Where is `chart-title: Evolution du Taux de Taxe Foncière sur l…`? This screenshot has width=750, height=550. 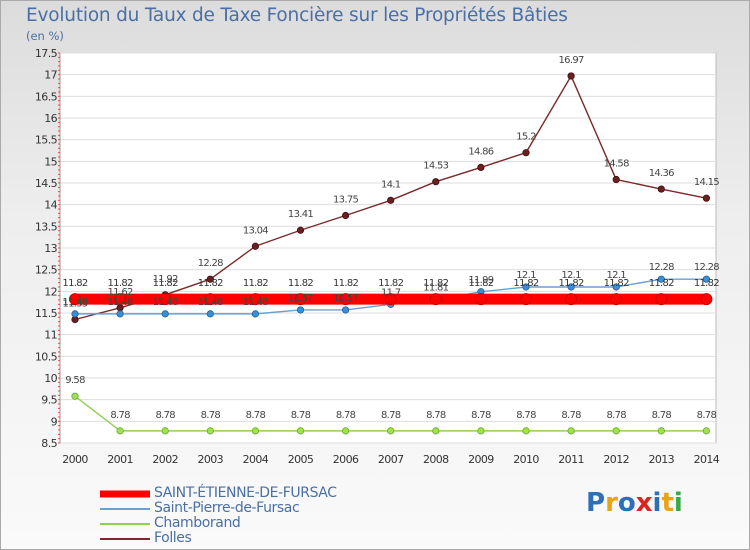
chart-title: Evolution du Taux de Taxe Foncière sur l… is located at coordinates (297, 15).